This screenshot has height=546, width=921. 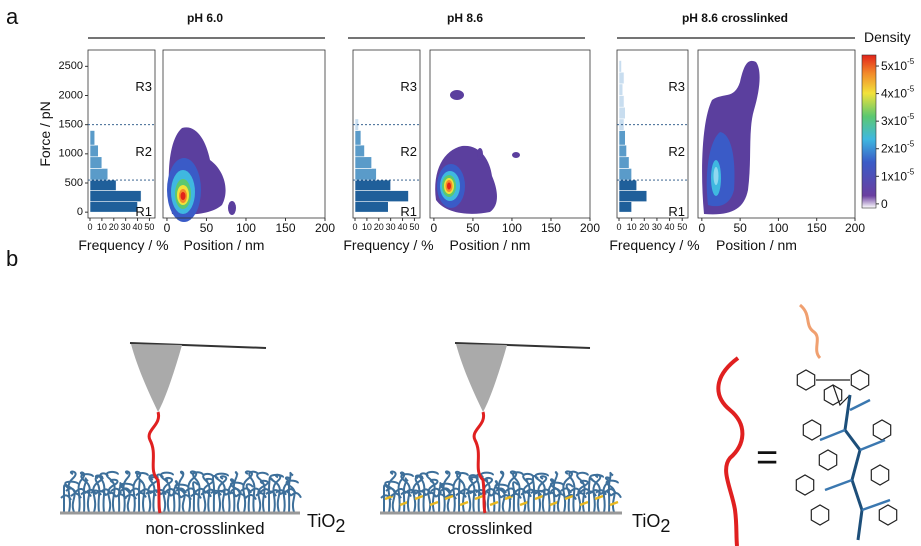 What do you see at coordinates (205, 18) in the screenshot?
I see `chart-title: pH 6.0` at bounding box center [205, 18].